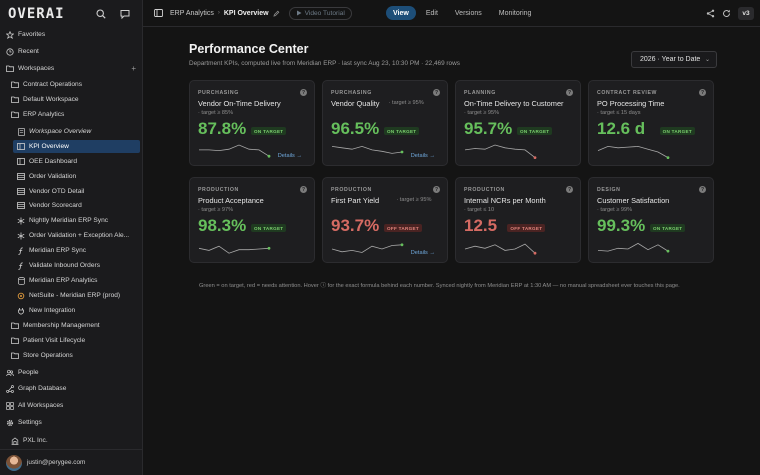  Describe the element at coordinates (21, 236) in the screenshot. I see `workflow-icon` at that location.